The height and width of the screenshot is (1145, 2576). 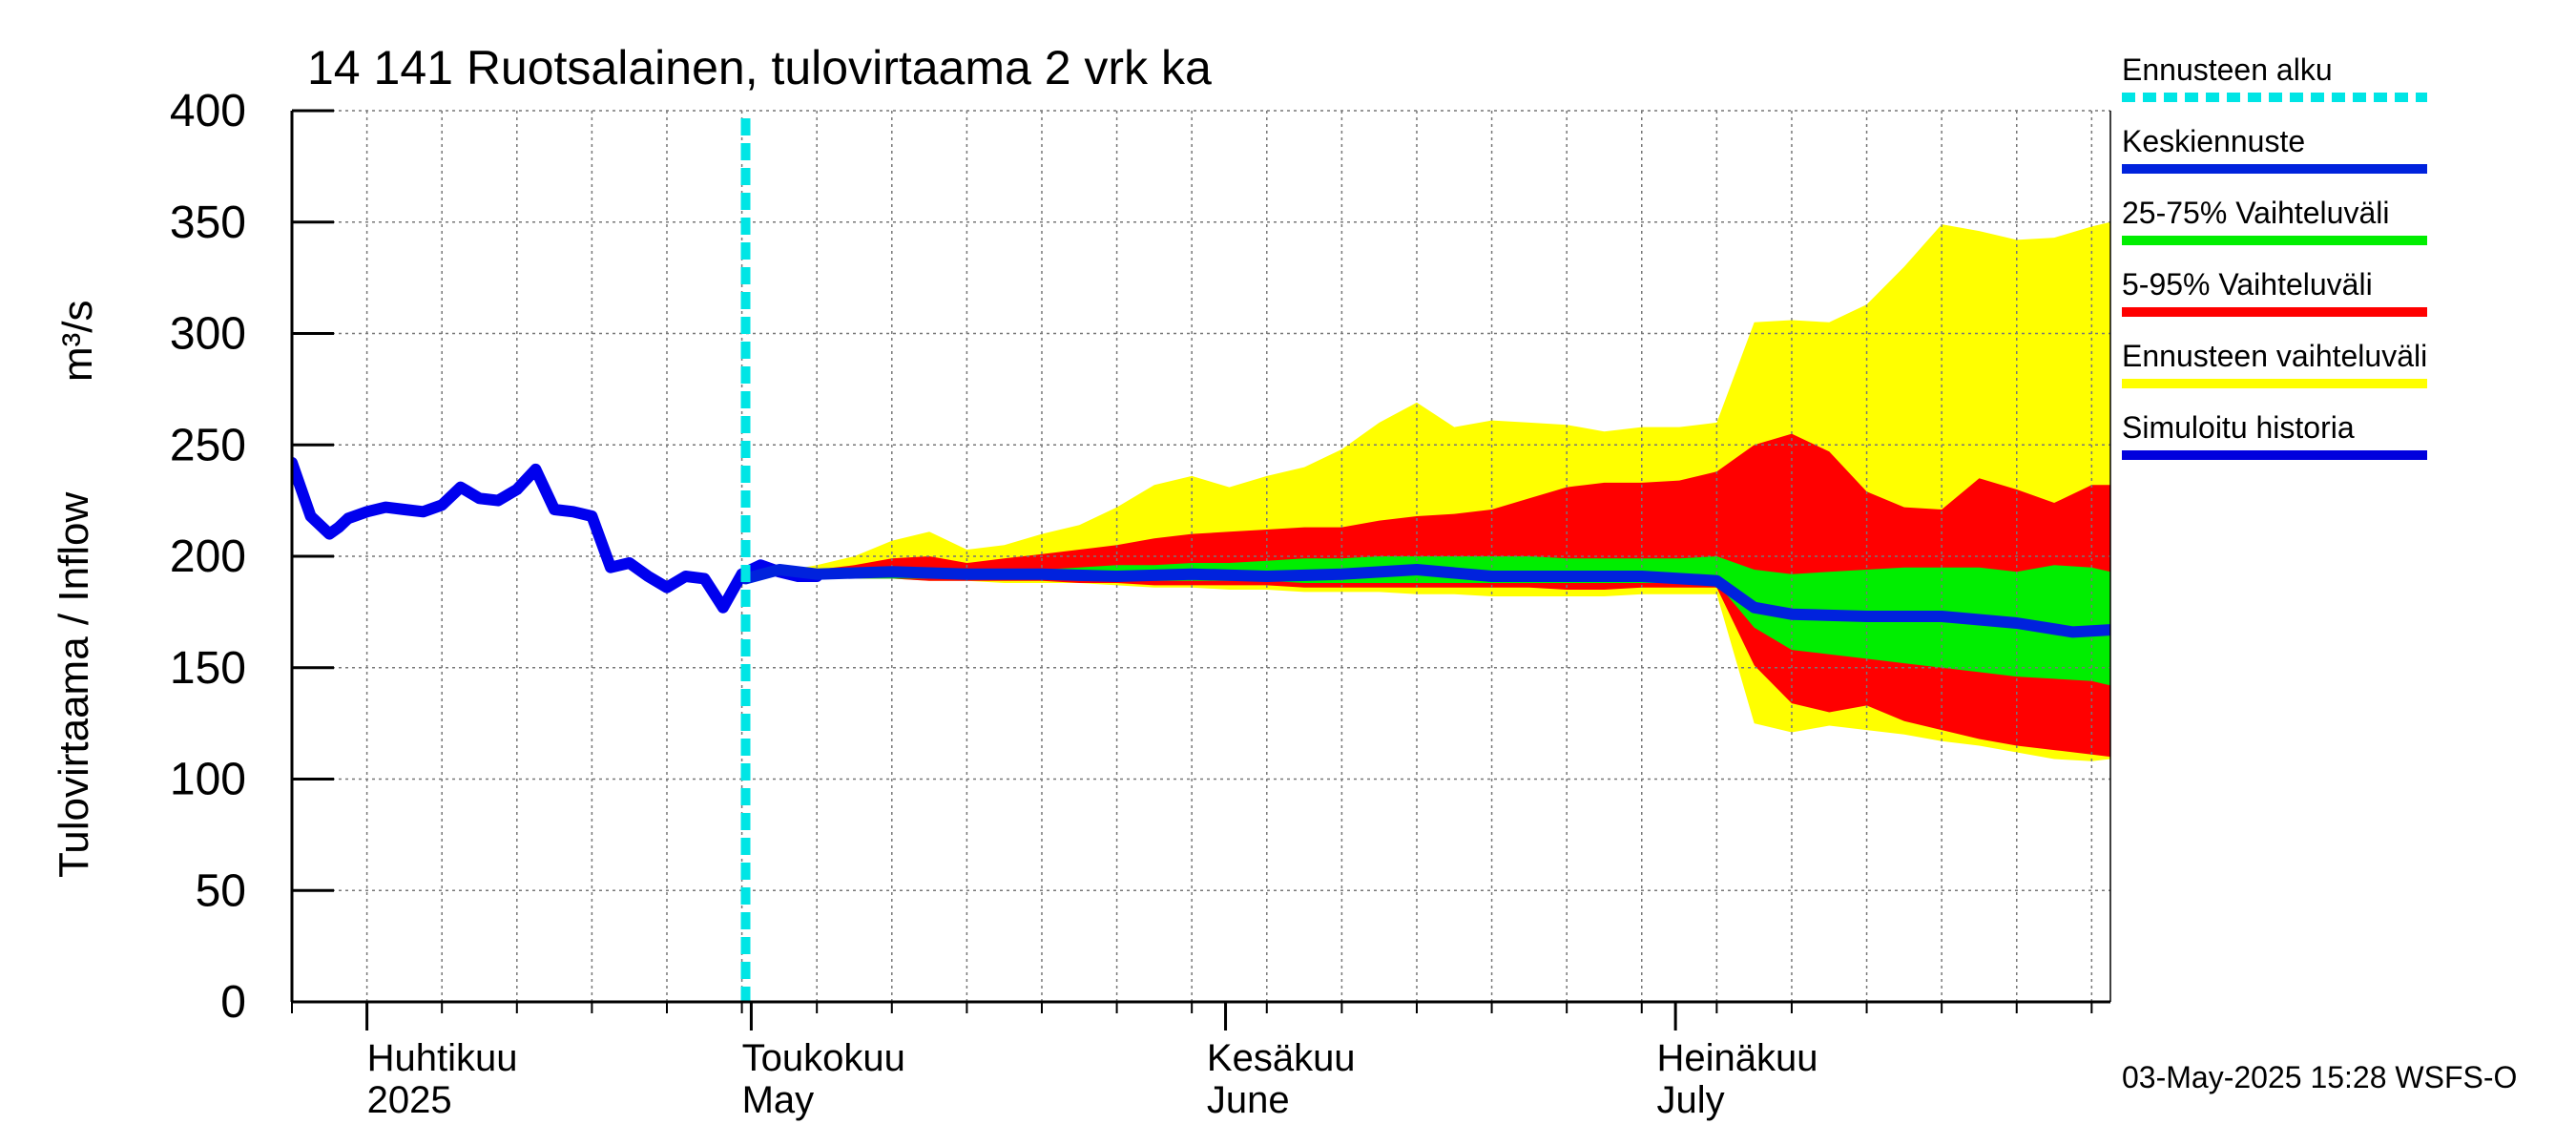 I want to click on month-label-fi: Kesäkuu, so click(x=1281, y=1058).